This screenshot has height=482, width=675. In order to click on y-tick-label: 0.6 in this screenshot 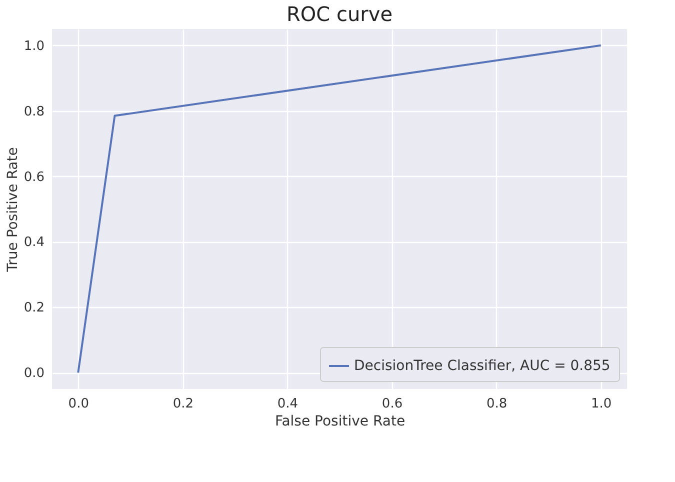, I will do `click(34, 177)`.